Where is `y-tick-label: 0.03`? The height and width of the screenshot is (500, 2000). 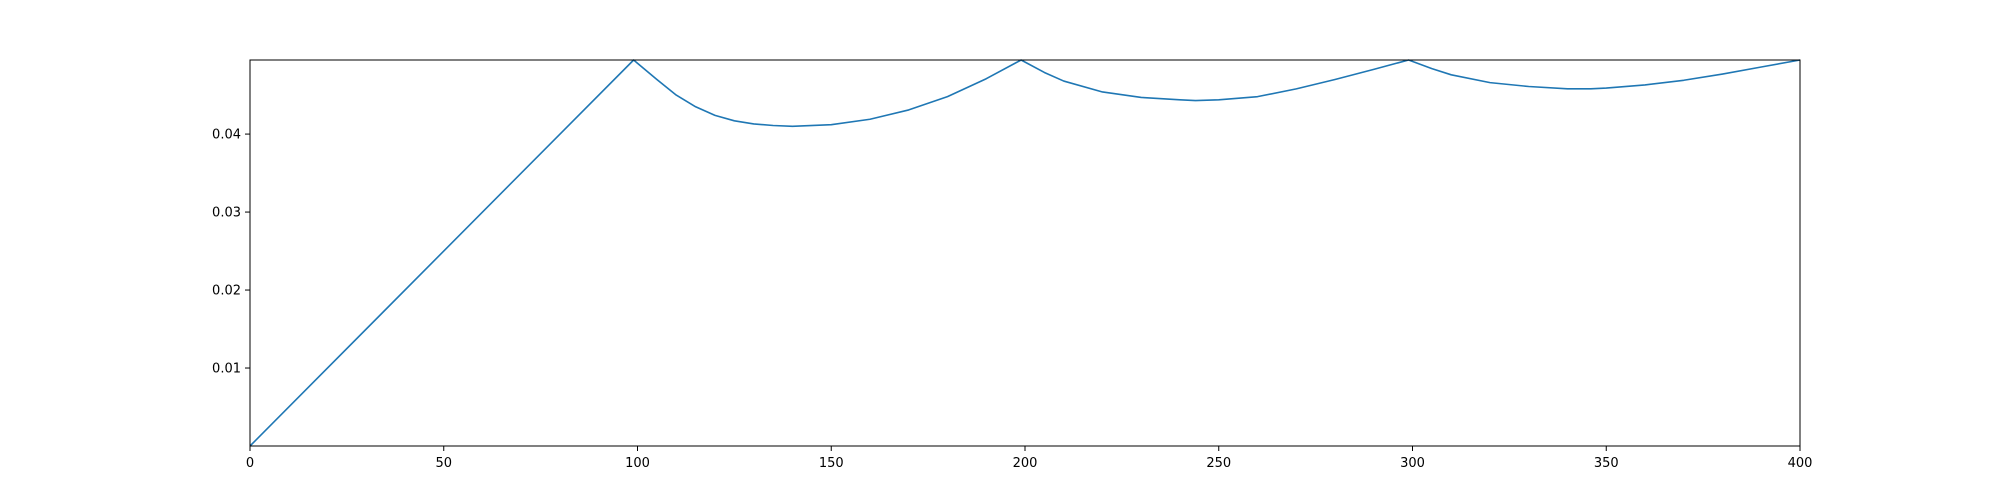 y-tick-label: 0.03 is located at coordinates (226, 213).